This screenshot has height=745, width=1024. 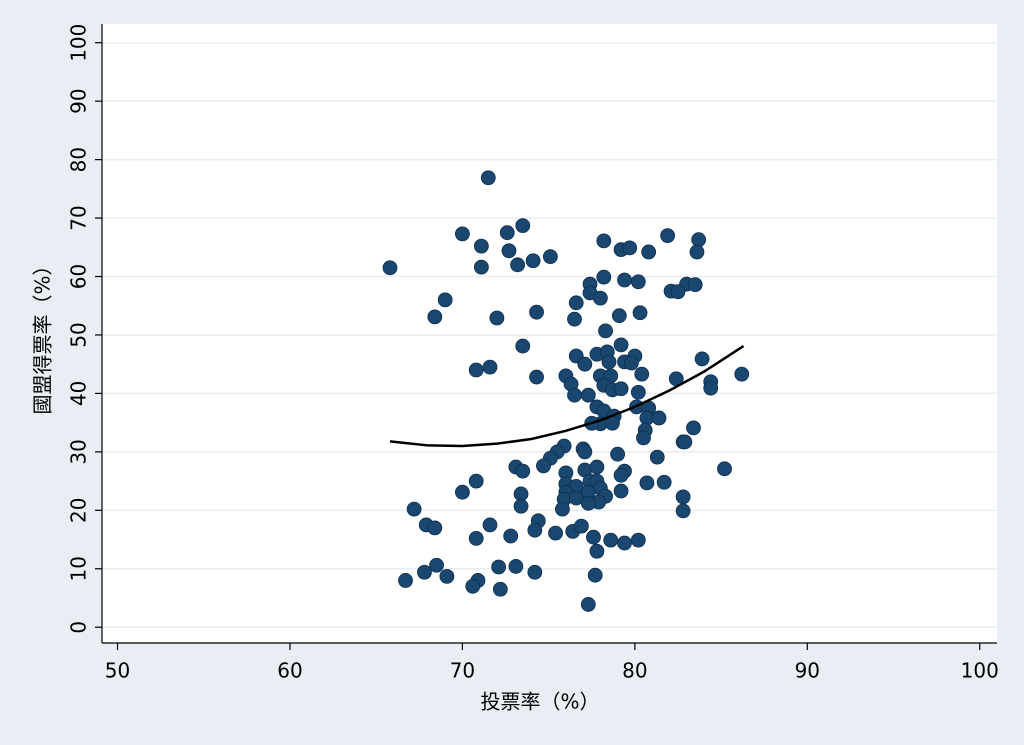 I want to click on fit-line, so click(x=567, y=396).